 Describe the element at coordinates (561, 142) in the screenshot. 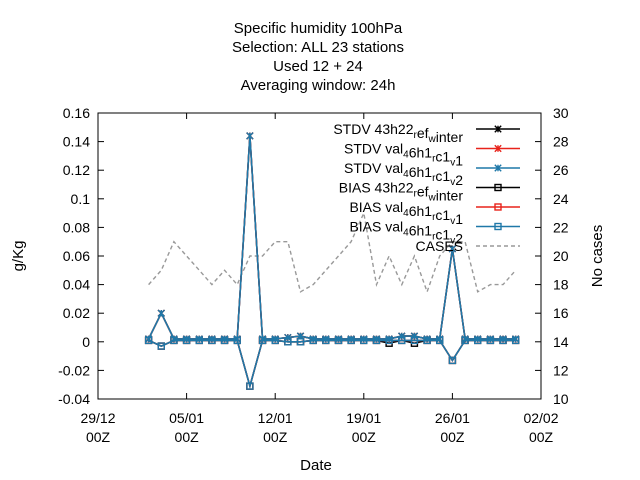

I see `y2-tick-label: 28` at that location.